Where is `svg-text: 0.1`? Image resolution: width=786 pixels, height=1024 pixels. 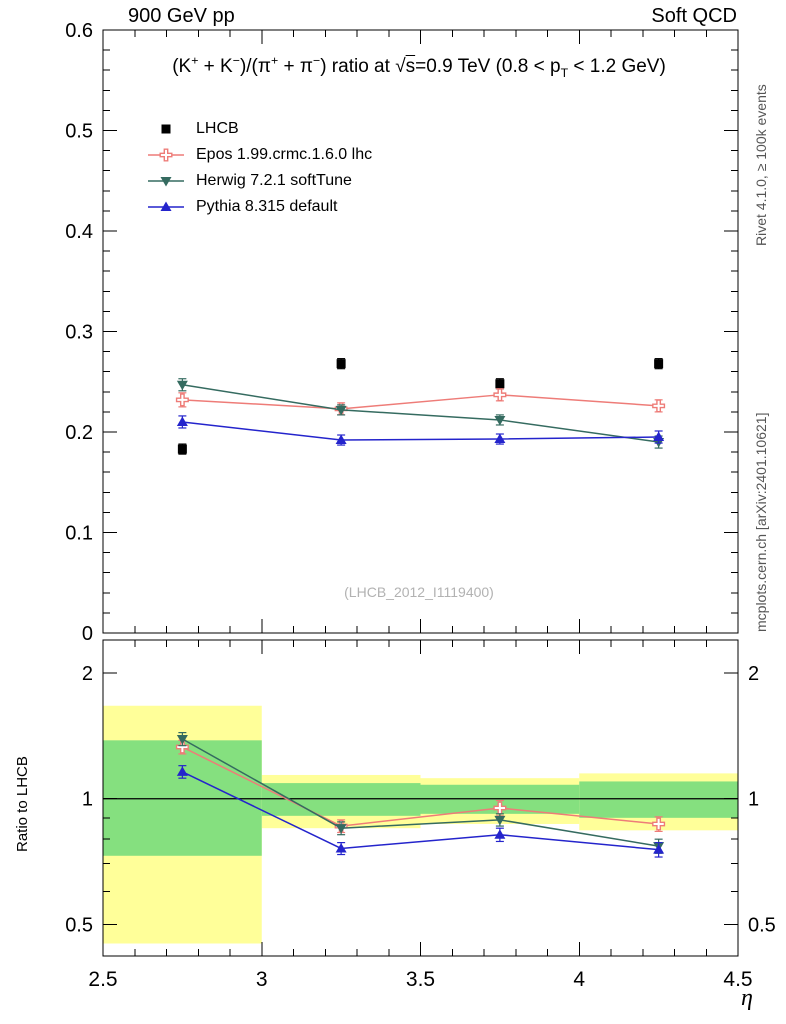
svg-text: 0.1 is located at coordinates (79, 534).